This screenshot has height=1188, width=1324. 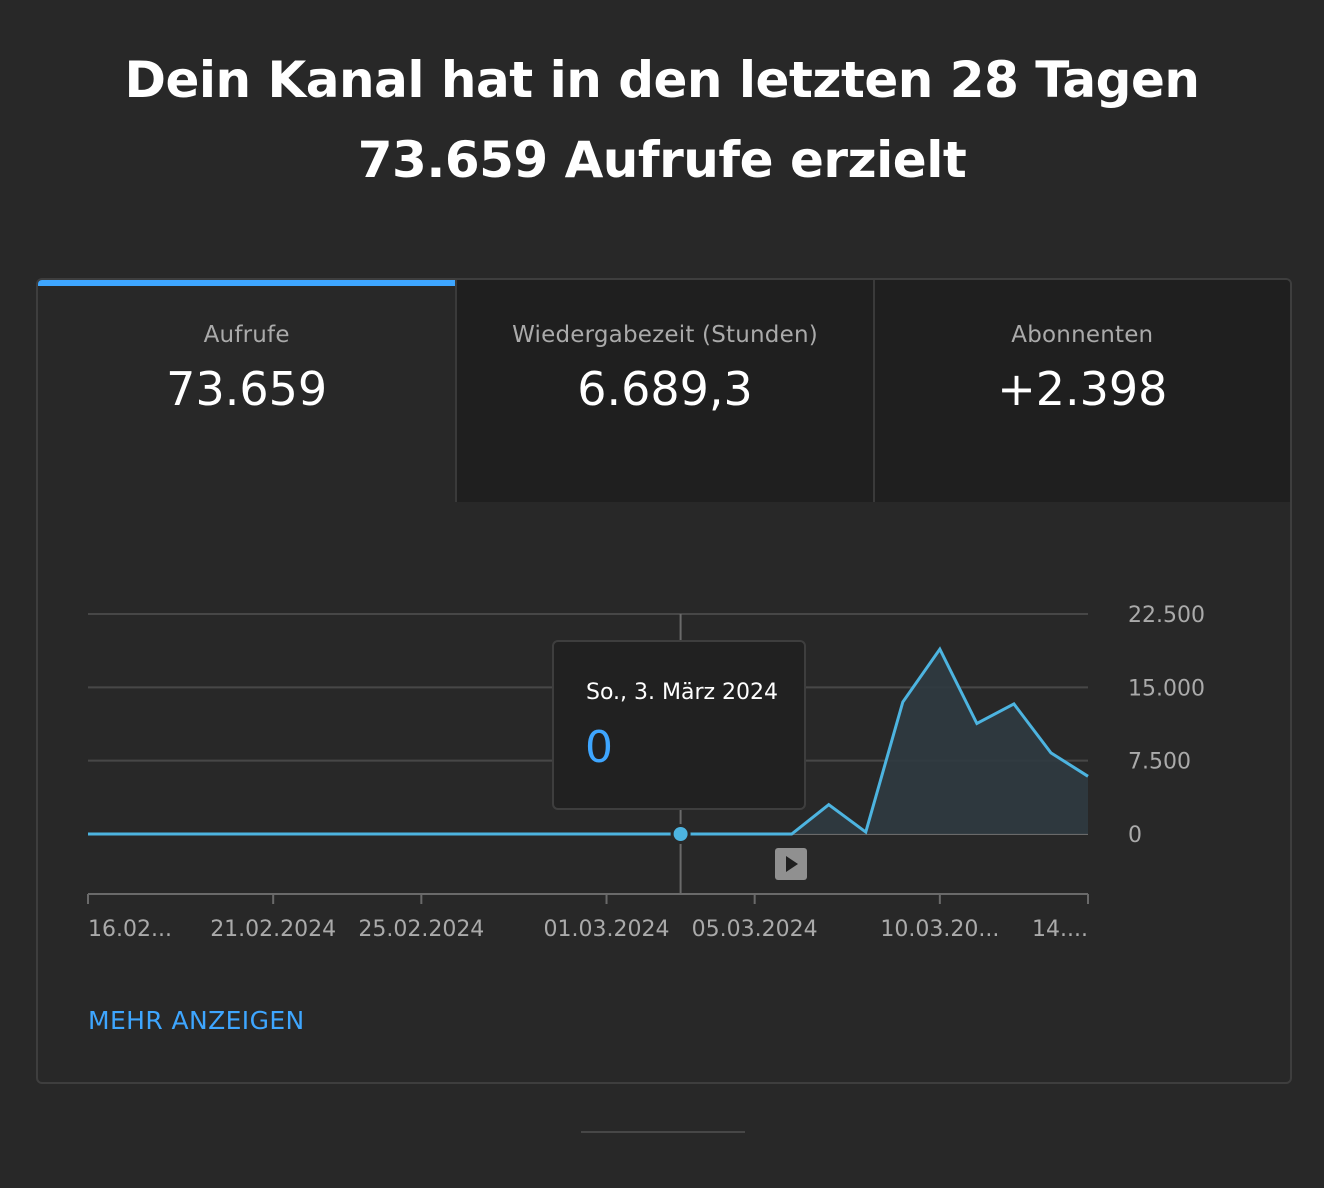 I want to click on tab-subscribers-value: +2.398, so click(x=1082, y=389).